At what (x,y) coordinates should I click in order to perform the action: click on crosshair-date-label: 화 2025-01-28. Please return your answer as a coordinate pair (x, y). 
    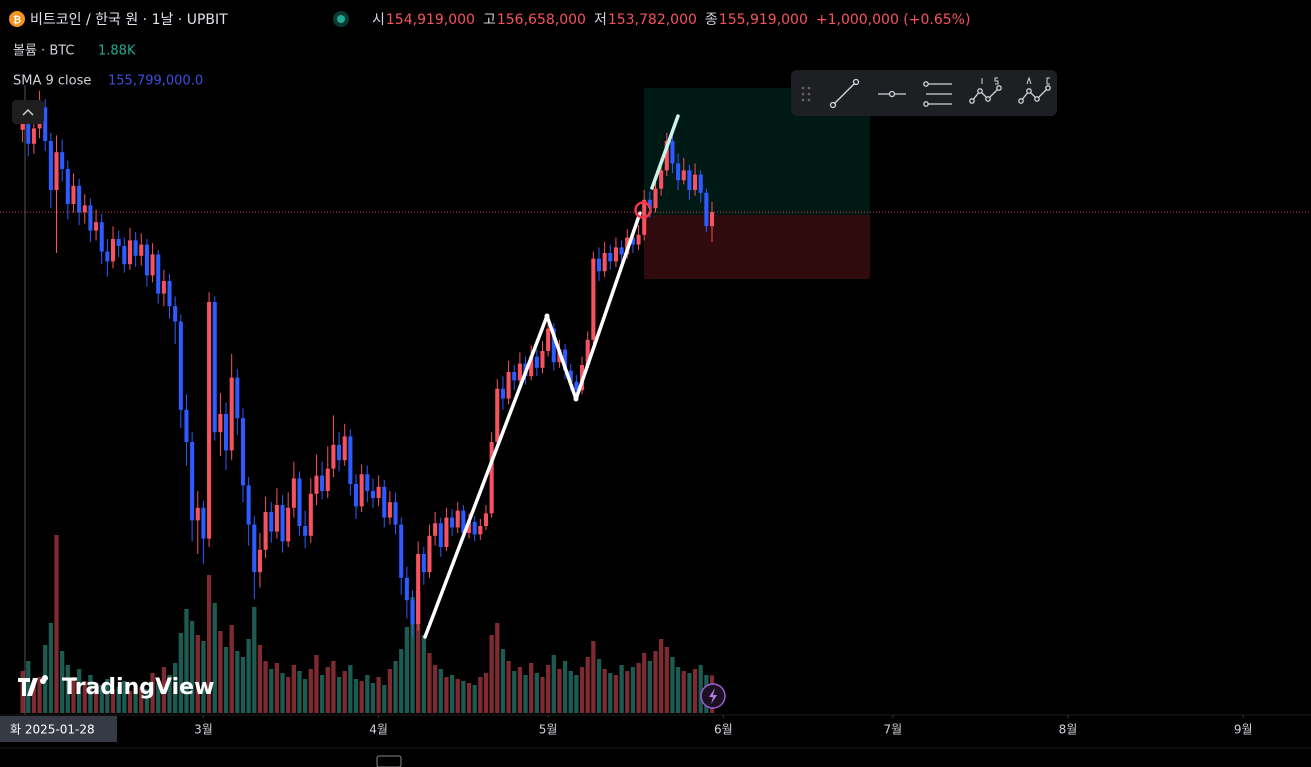
    Looking at the image, I should click on (52, 730).